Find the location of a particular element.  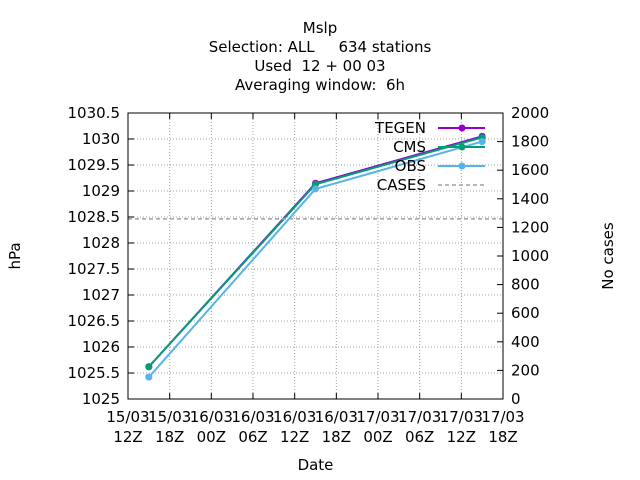

y2-tick-label: 0 is located at coordinates (516, 399).